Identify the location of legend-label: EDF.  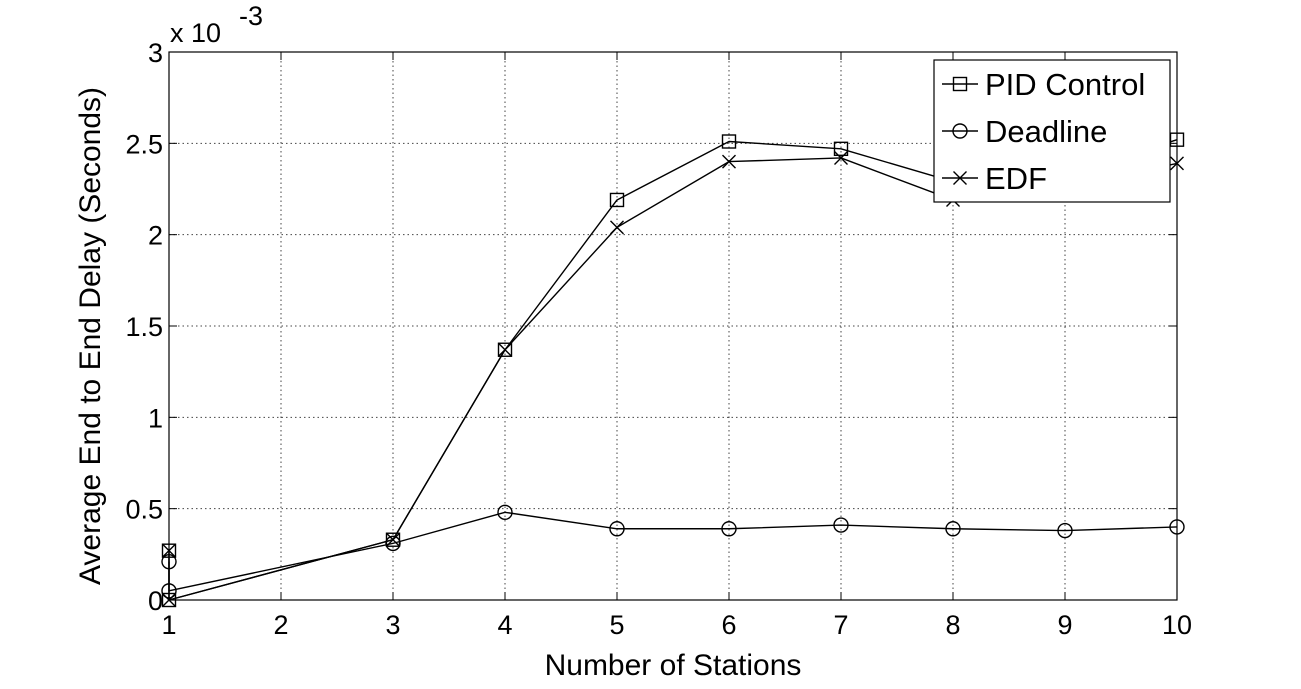
(1016, 178).